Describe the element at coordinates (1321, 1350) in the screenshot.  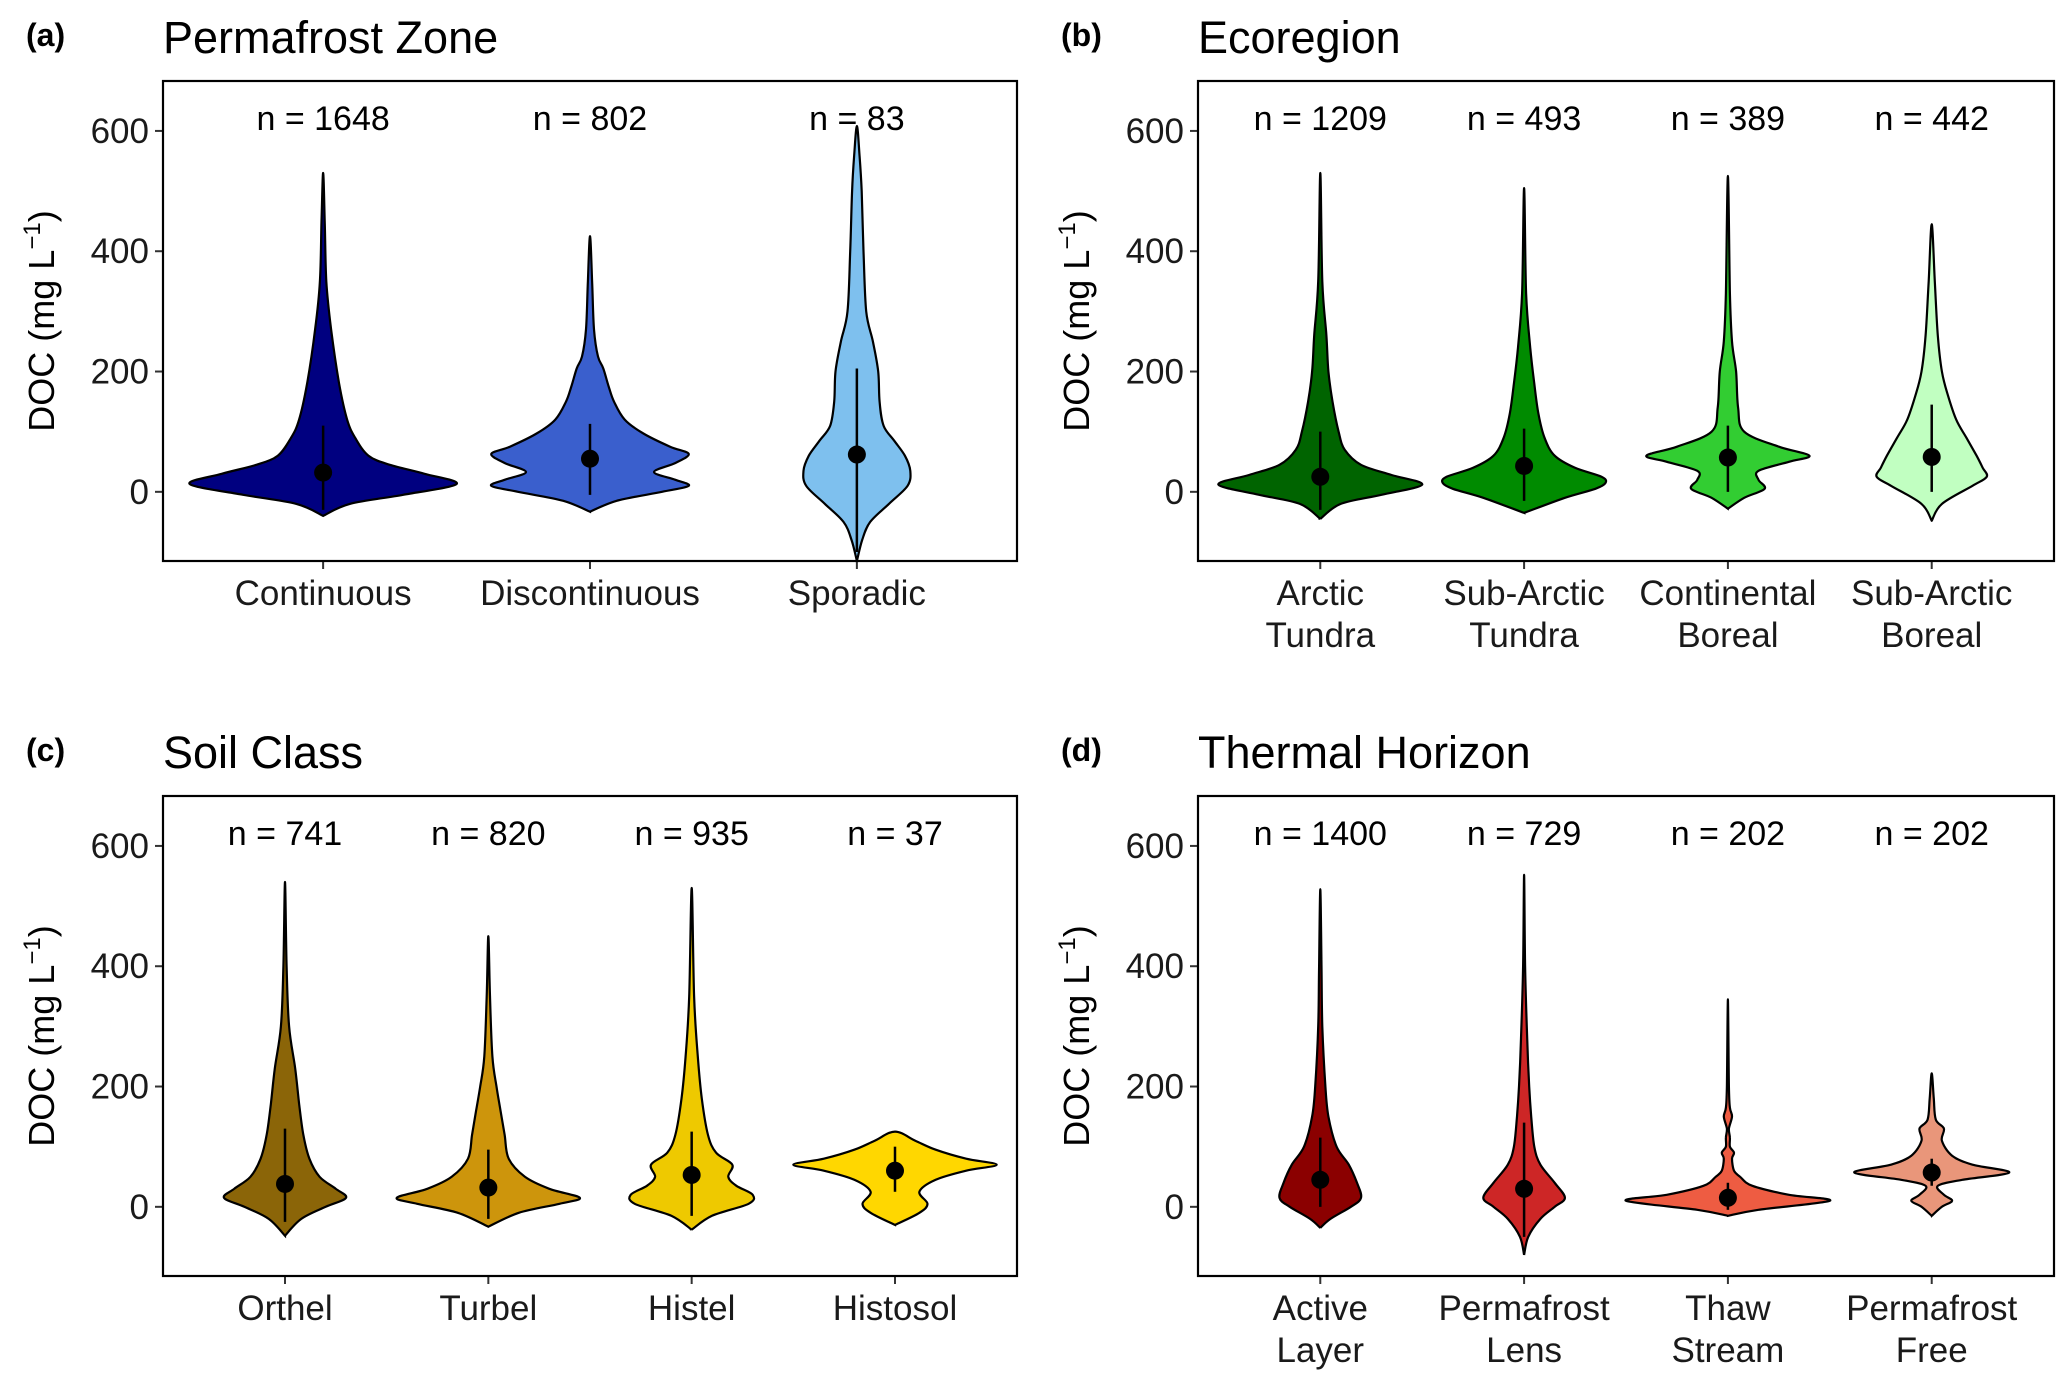
I see `x-tick-label: Layer` at that location.